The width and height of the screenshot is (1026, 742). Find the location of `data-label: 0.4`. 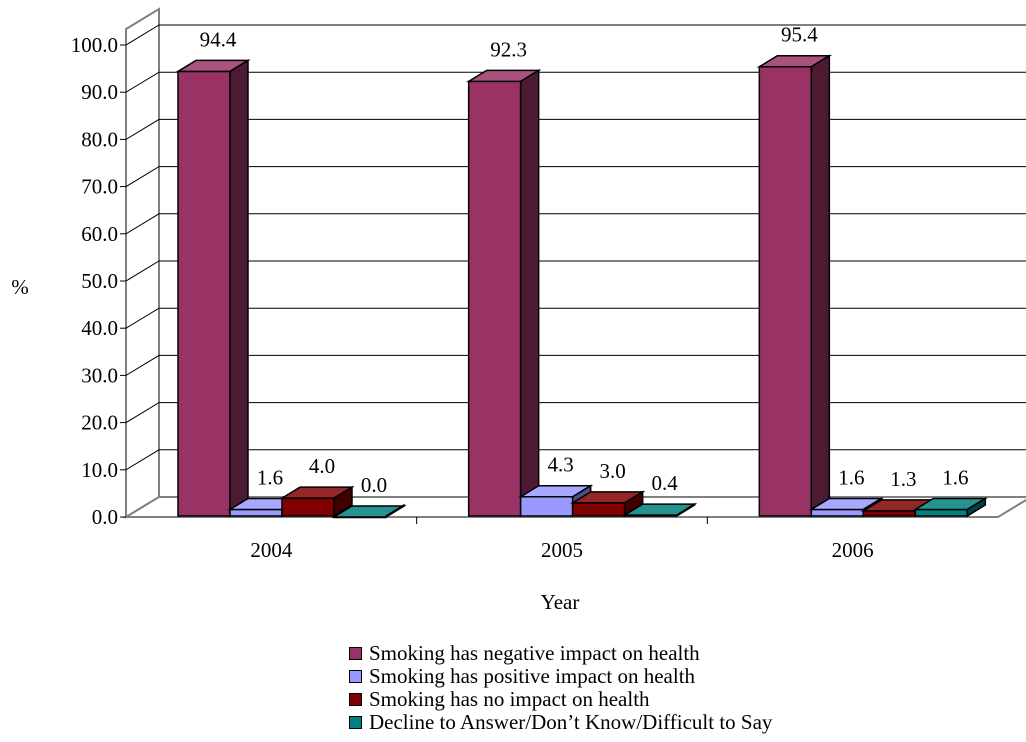

data-label: 0.4 is located at coordinates (665, 483).